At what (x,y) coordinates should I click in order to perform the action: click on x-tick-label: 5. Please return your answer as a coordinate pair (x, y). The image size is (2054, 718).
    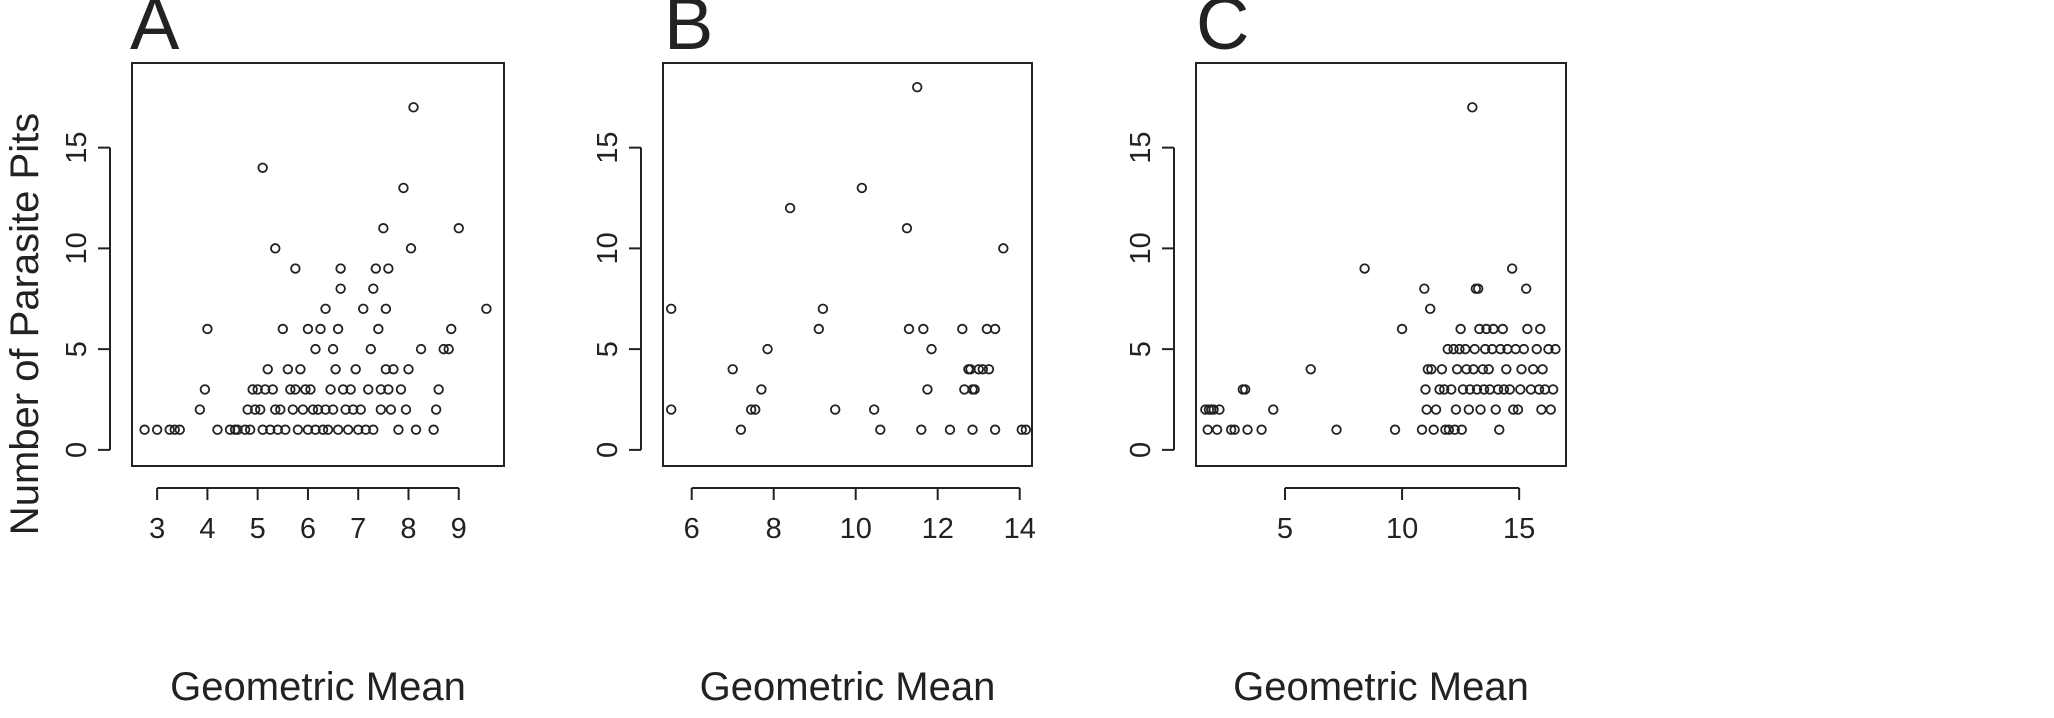
    Looking at the image, I should click on (1285, 529).